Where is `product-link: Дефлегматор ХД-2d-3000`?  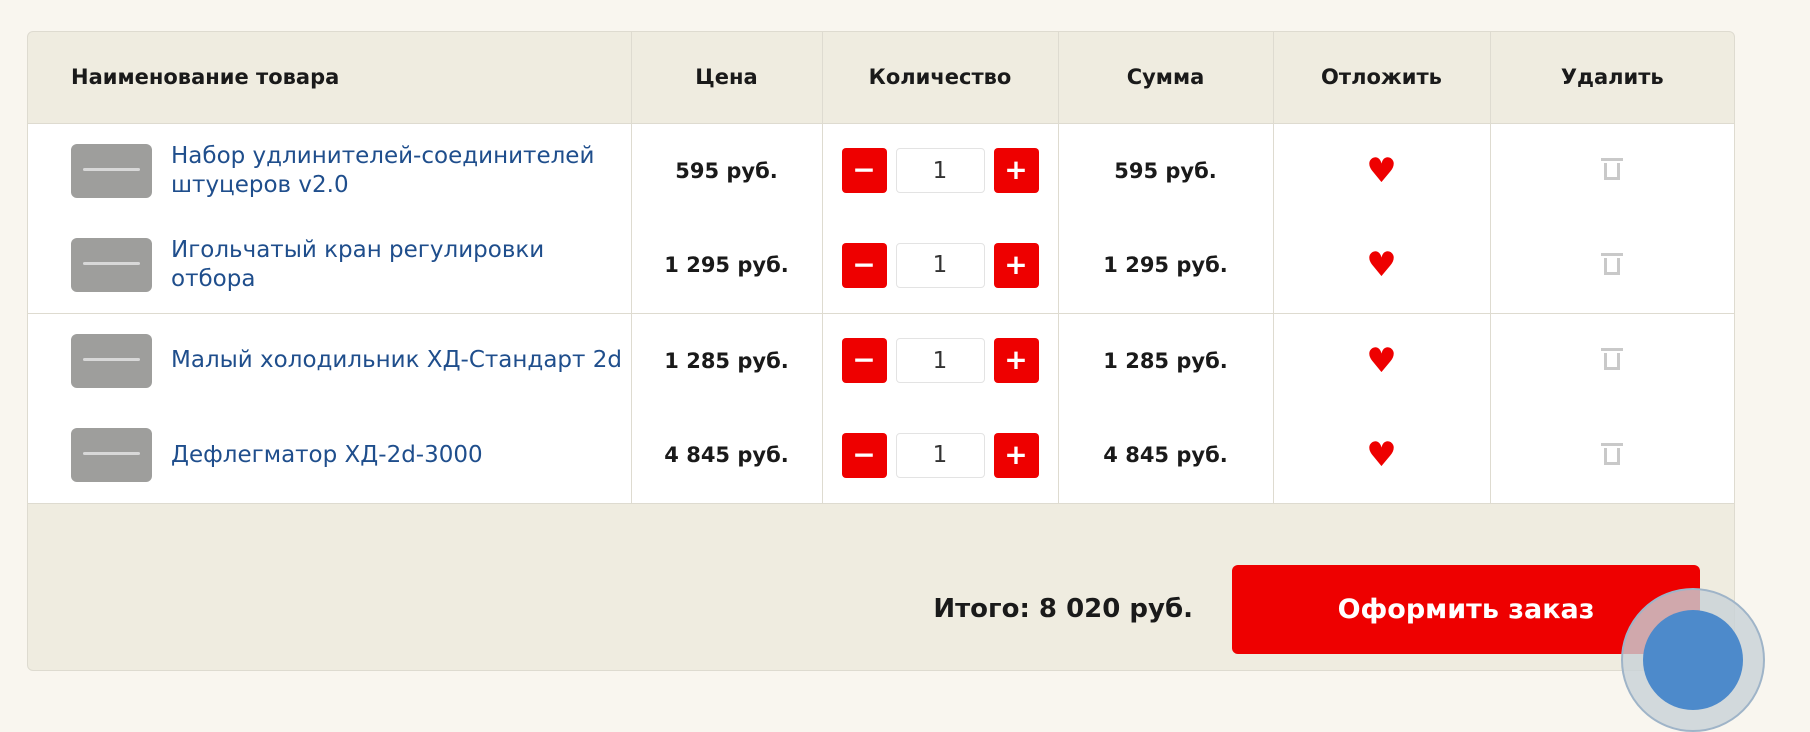
product-link: Дефлегматор ХД-2d-3000 is located at coordinates (327, 454).